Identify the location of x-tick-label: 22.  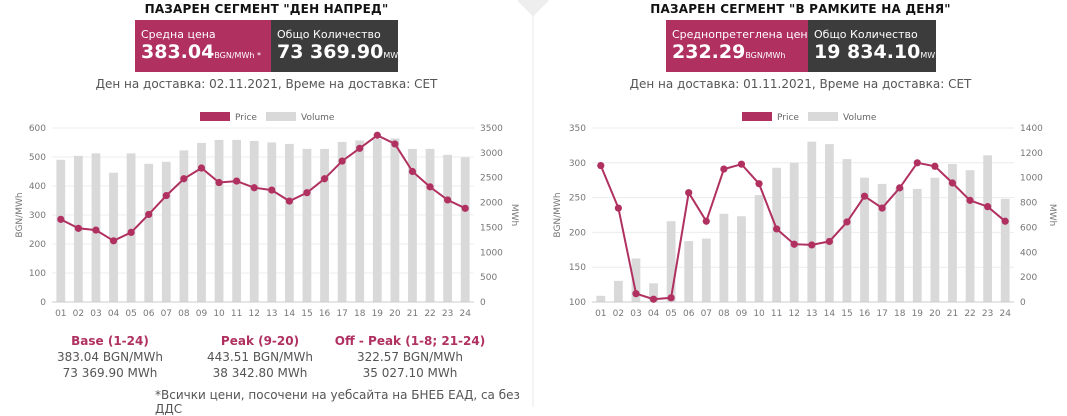
(969, 314).